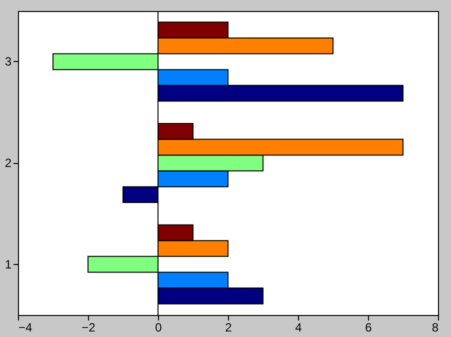  Describe the element at coordinates (158, 327) in the screenshot. I see `x-tick-label: 0` at that location.